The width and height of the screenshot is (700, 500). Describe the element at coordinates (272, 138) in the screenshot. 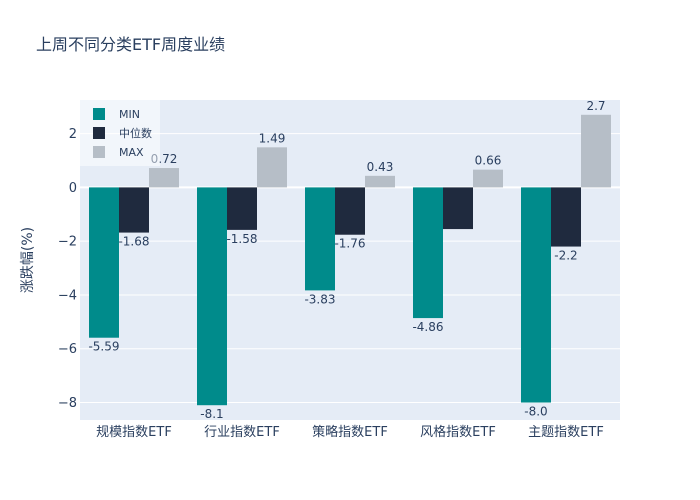

I see `data-label: 1.49` at that location.